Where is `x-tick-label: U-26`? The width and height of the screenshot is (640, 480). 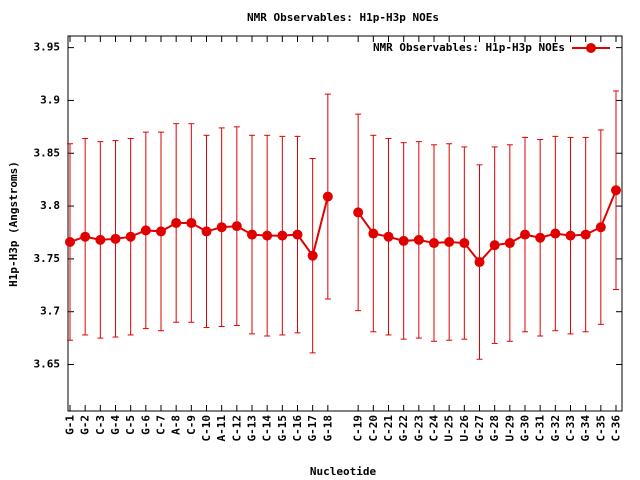
x-tick-label: U-26 is located at coordinates (464, 428).